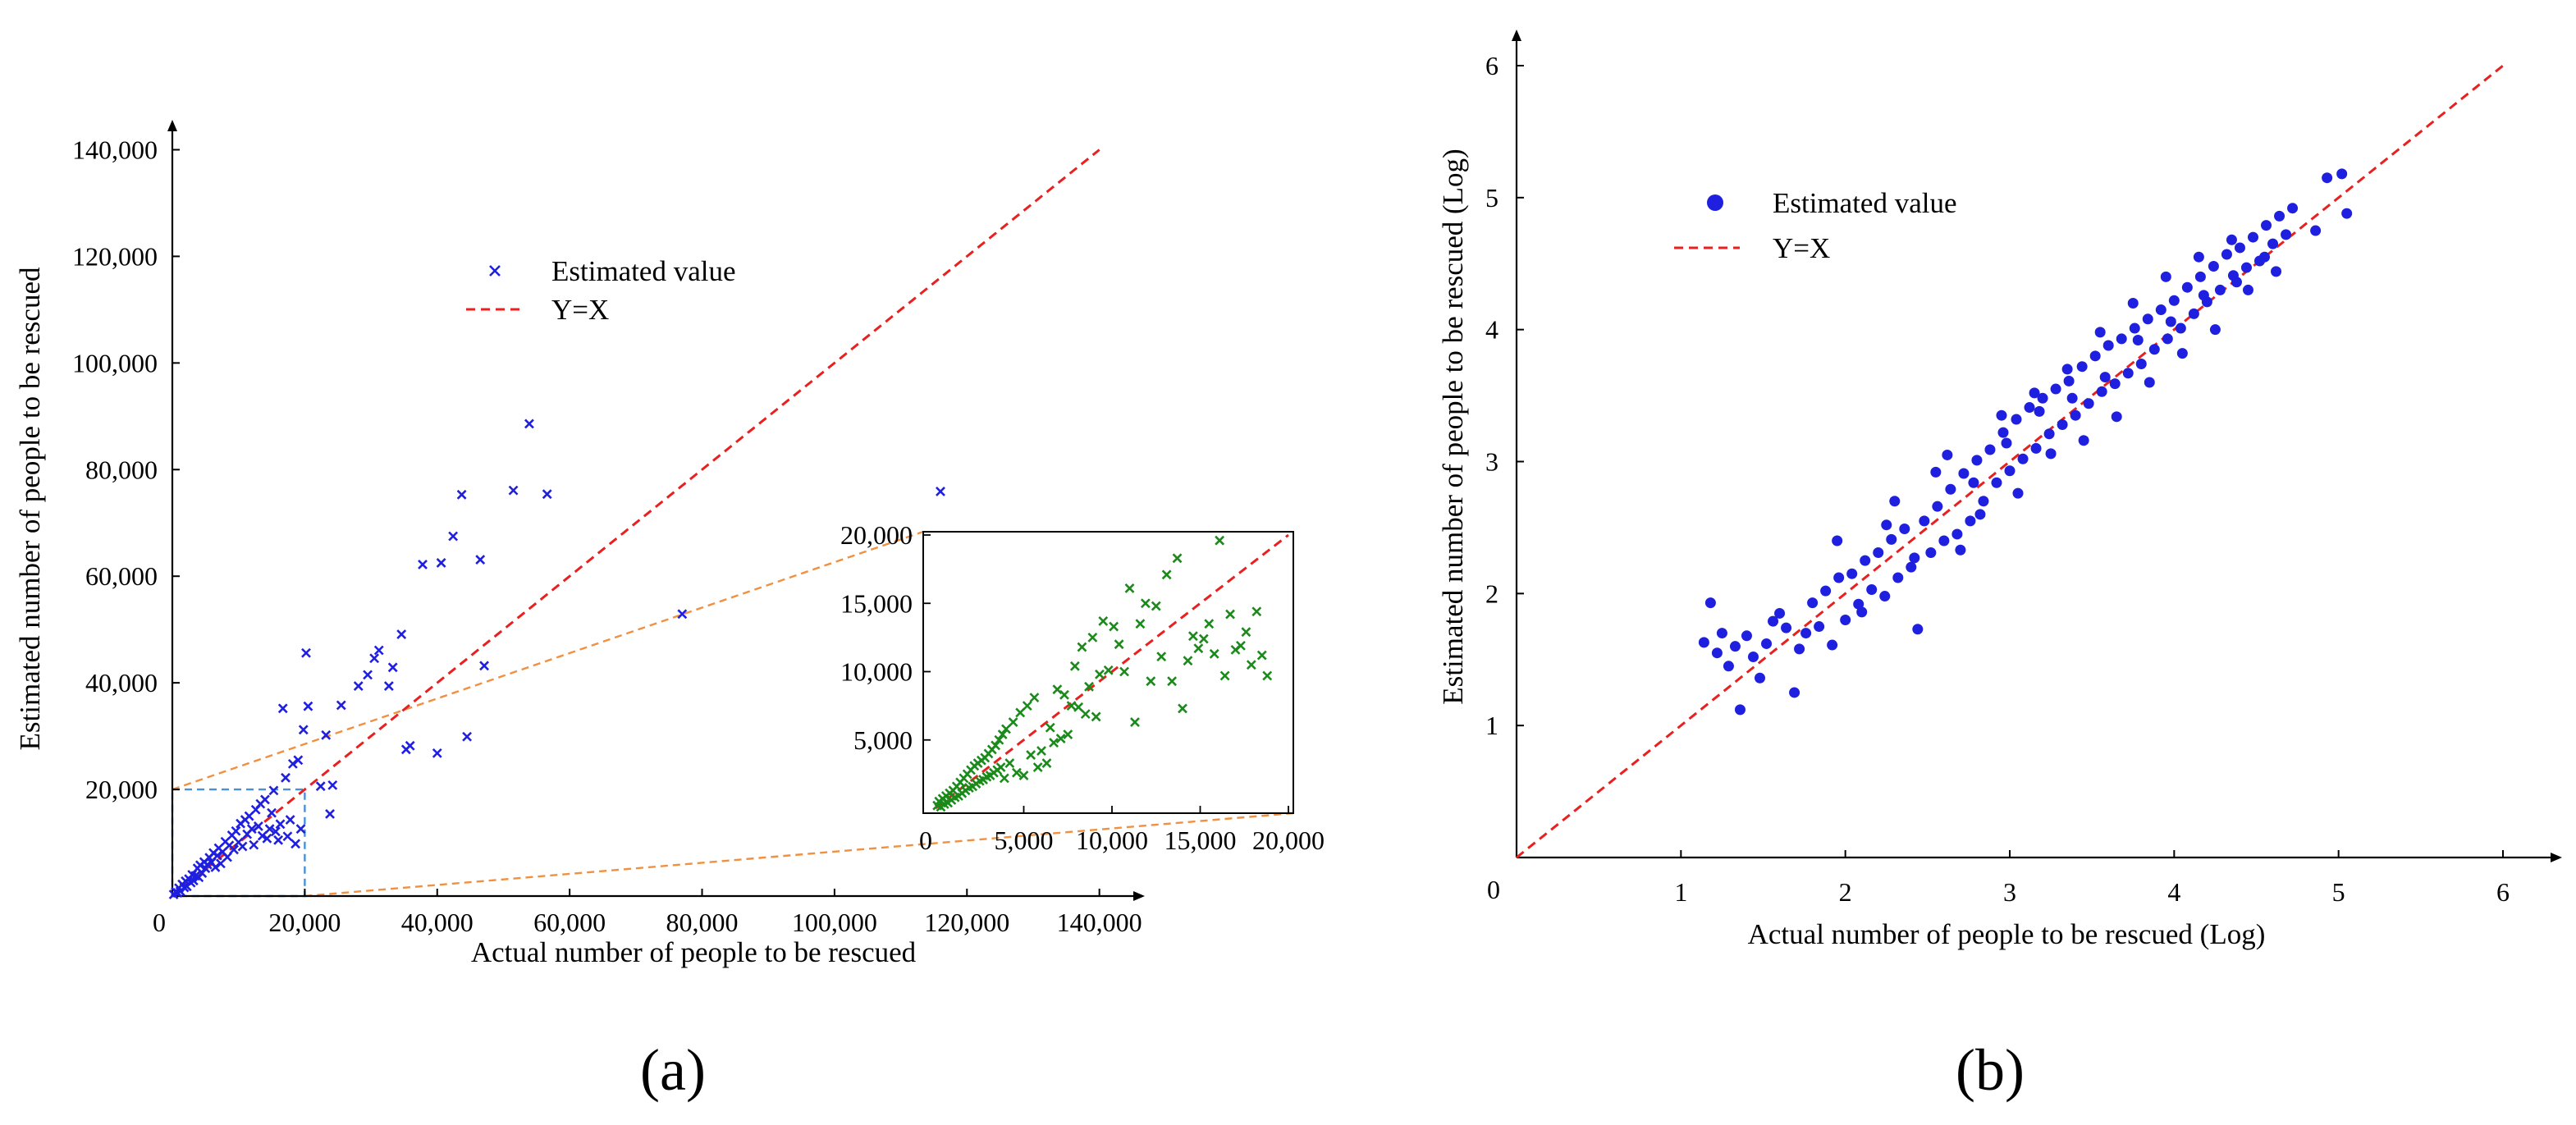  I want to click on x-tick-label: 3, so click(2009, 892).